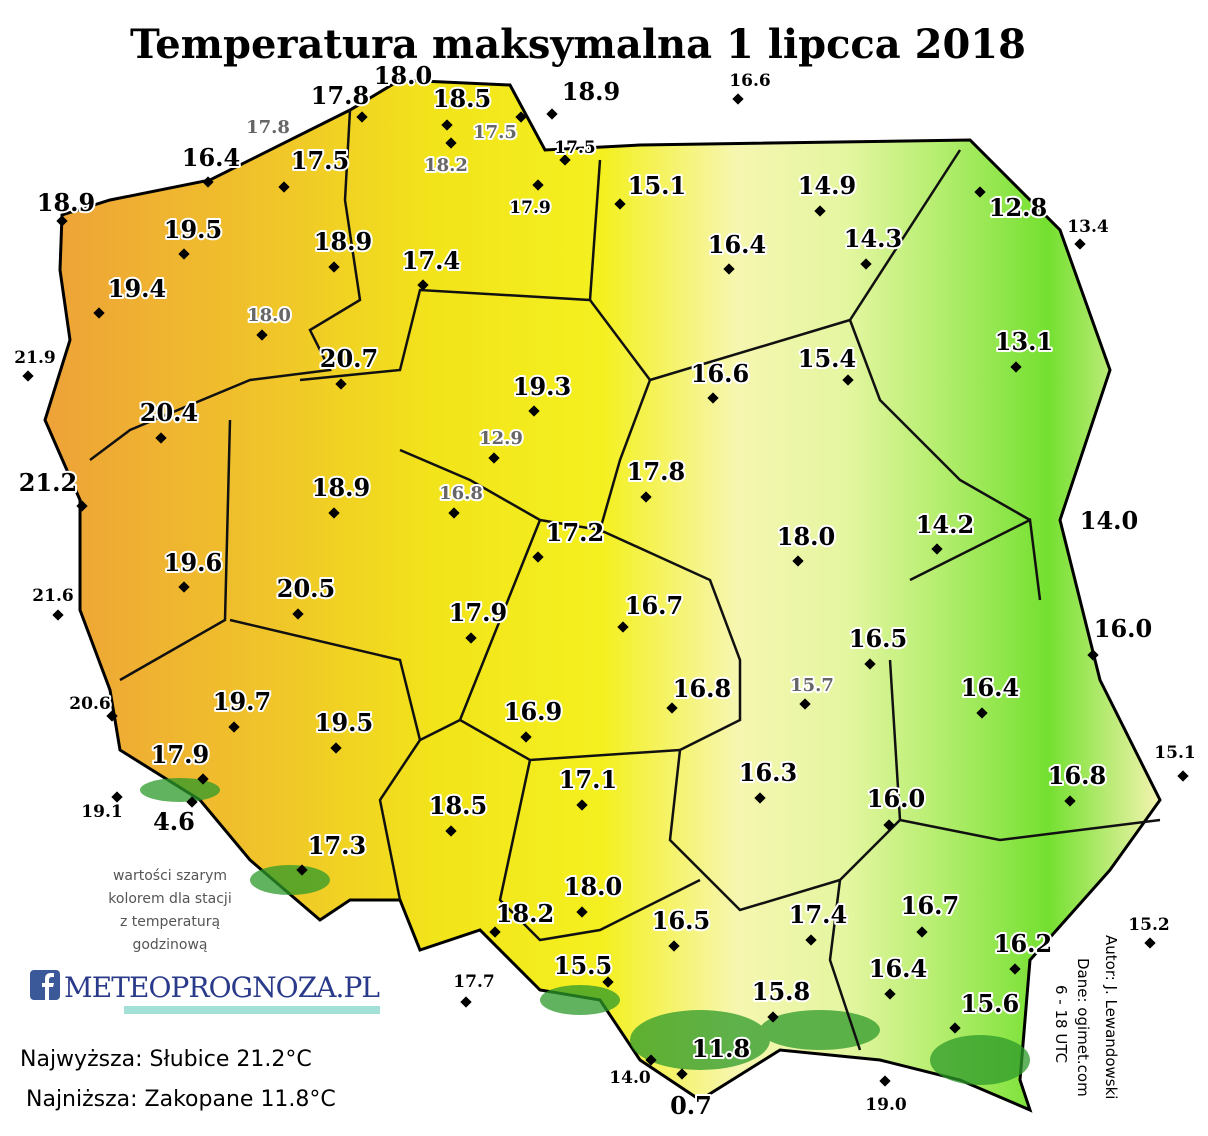 This screenshot has width=1208, height=1136. I want to click on title: Temperatura maksymalna 1 lipcca 2018, so click(578, 44).